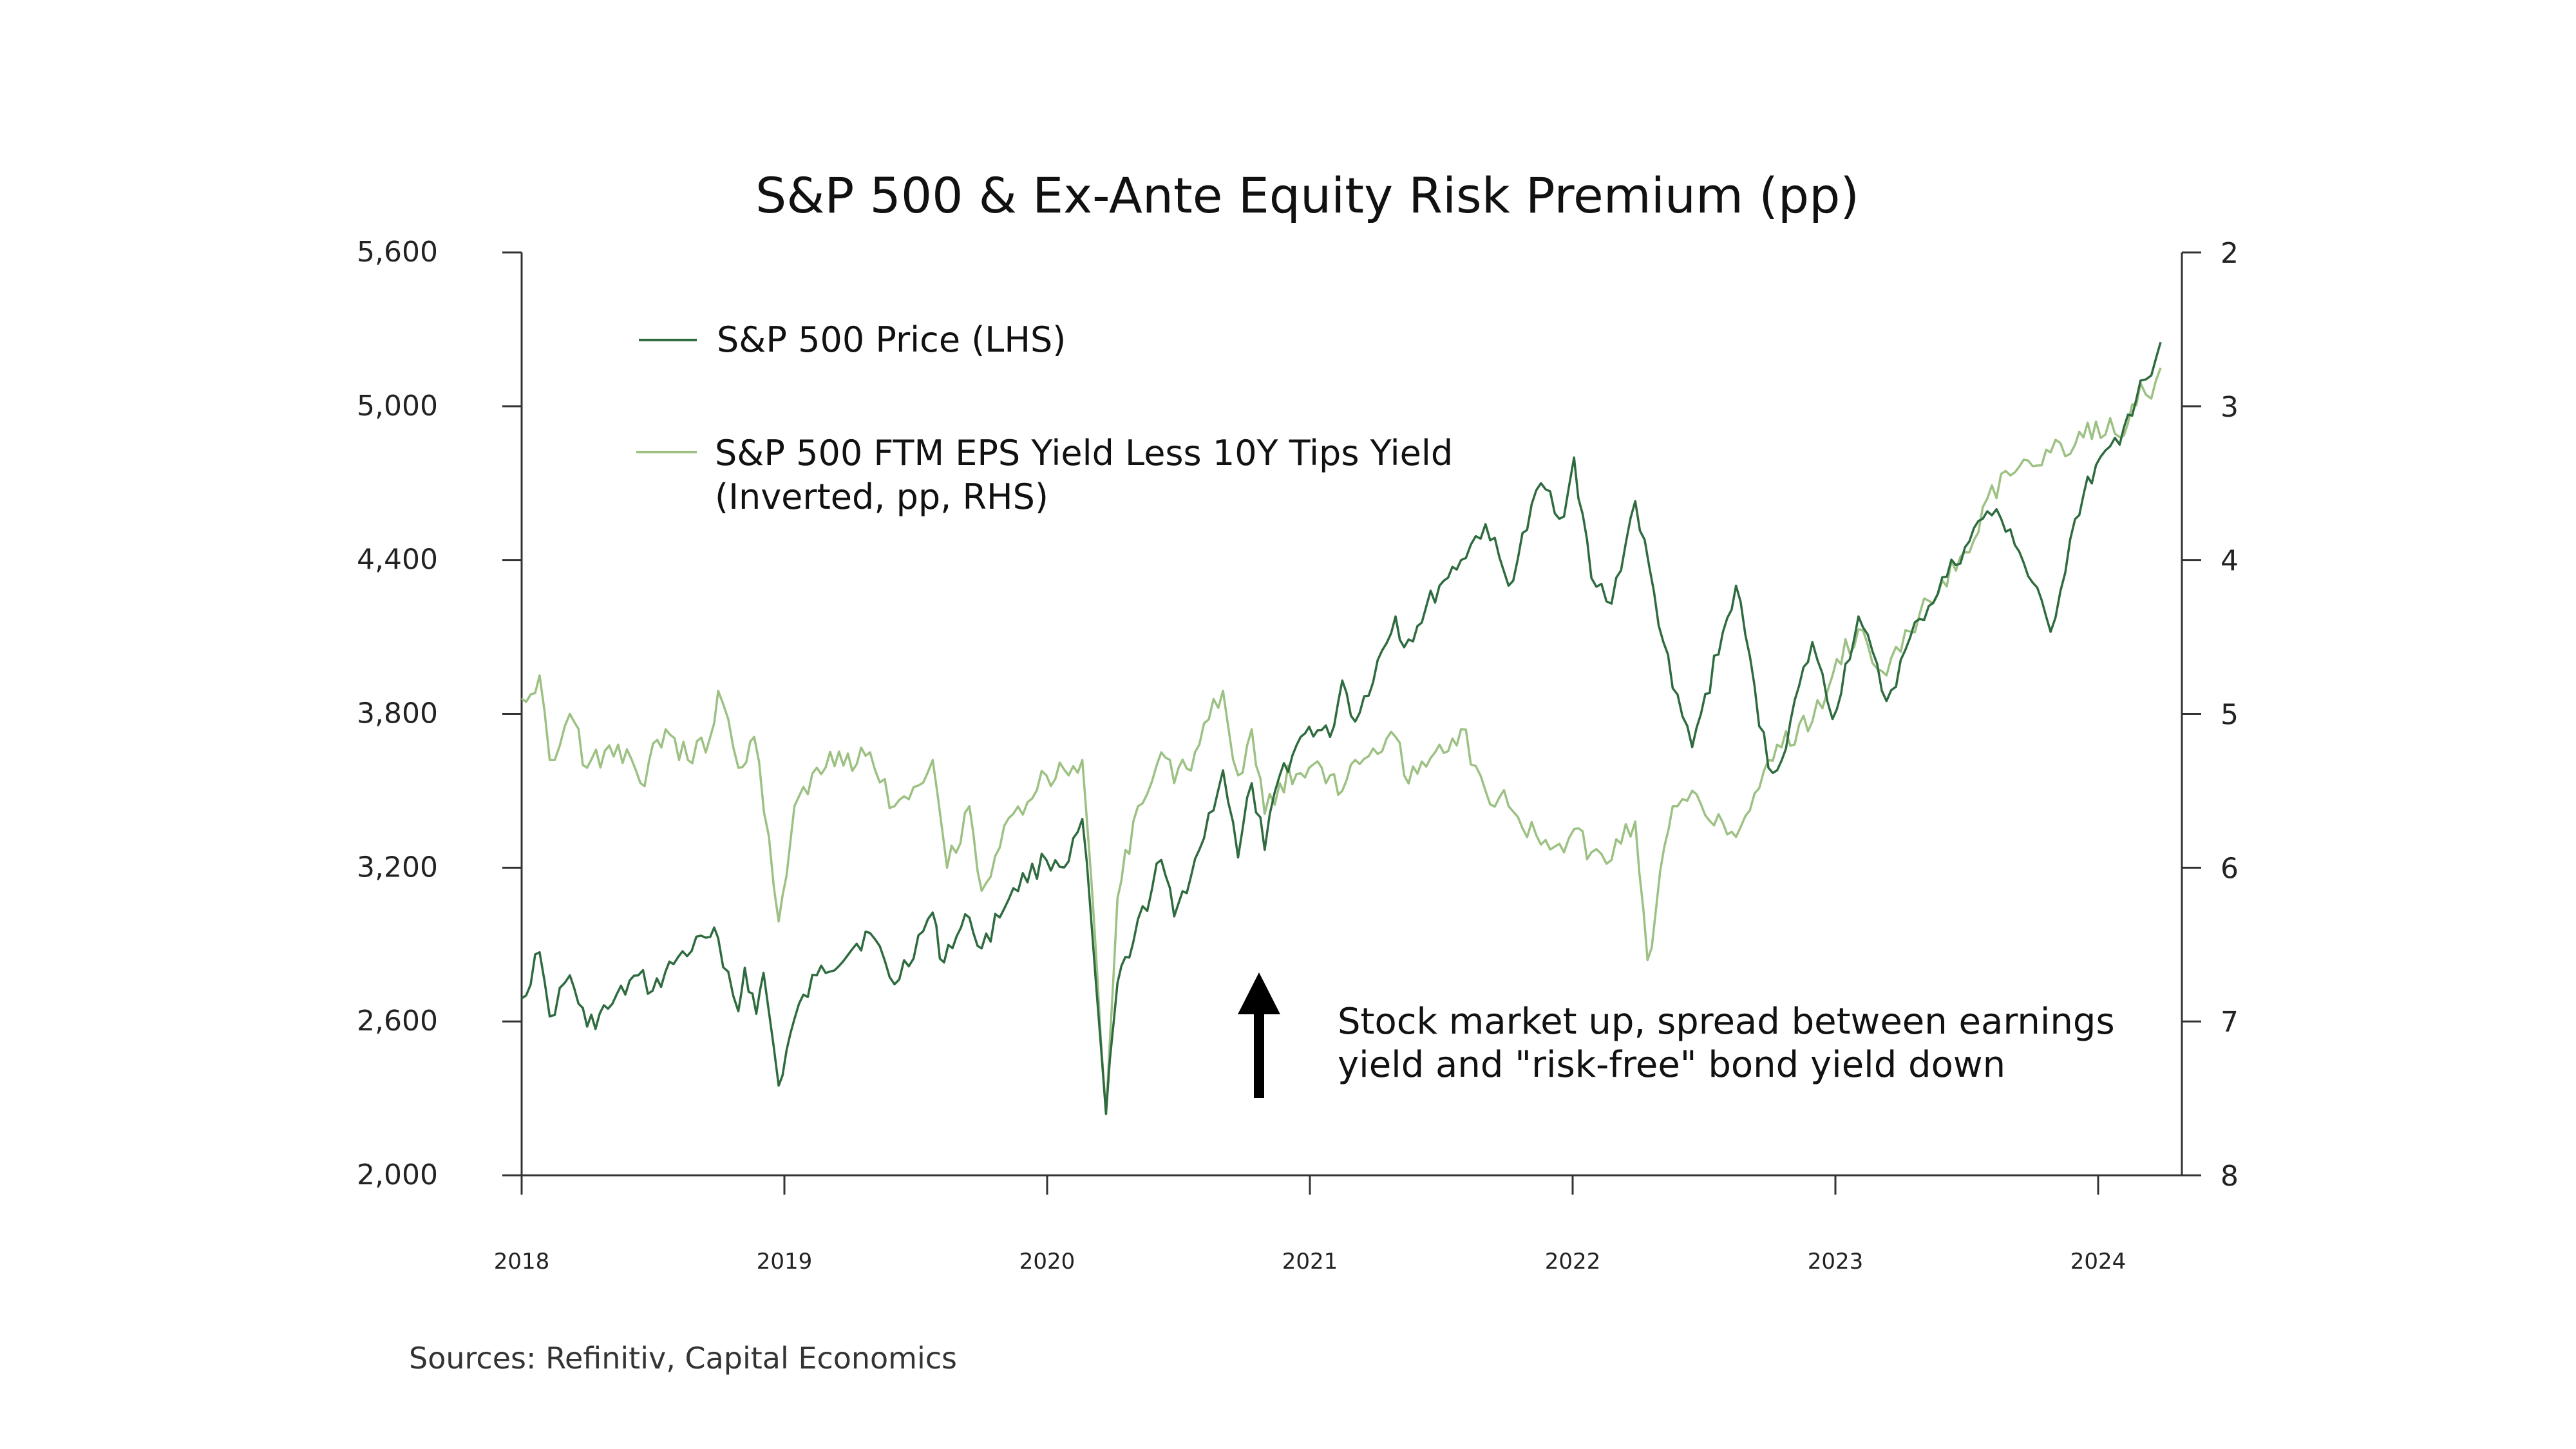 Image resolution: width=2576 pixels, height=1449 pixels. I want to click on x-tick-label: 2023, so click(1836, 1261).